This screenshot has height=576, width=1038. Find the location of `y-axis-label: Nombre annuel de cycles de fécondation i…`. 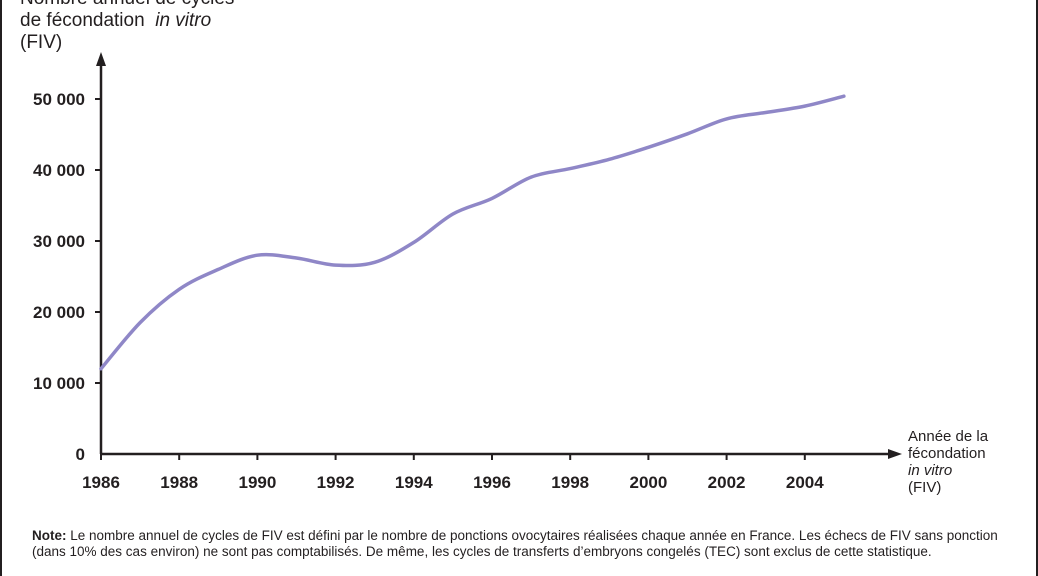

y-axis-label: Nombre annuel de cycles de fécondation i… is located at coordinates (140, 27).